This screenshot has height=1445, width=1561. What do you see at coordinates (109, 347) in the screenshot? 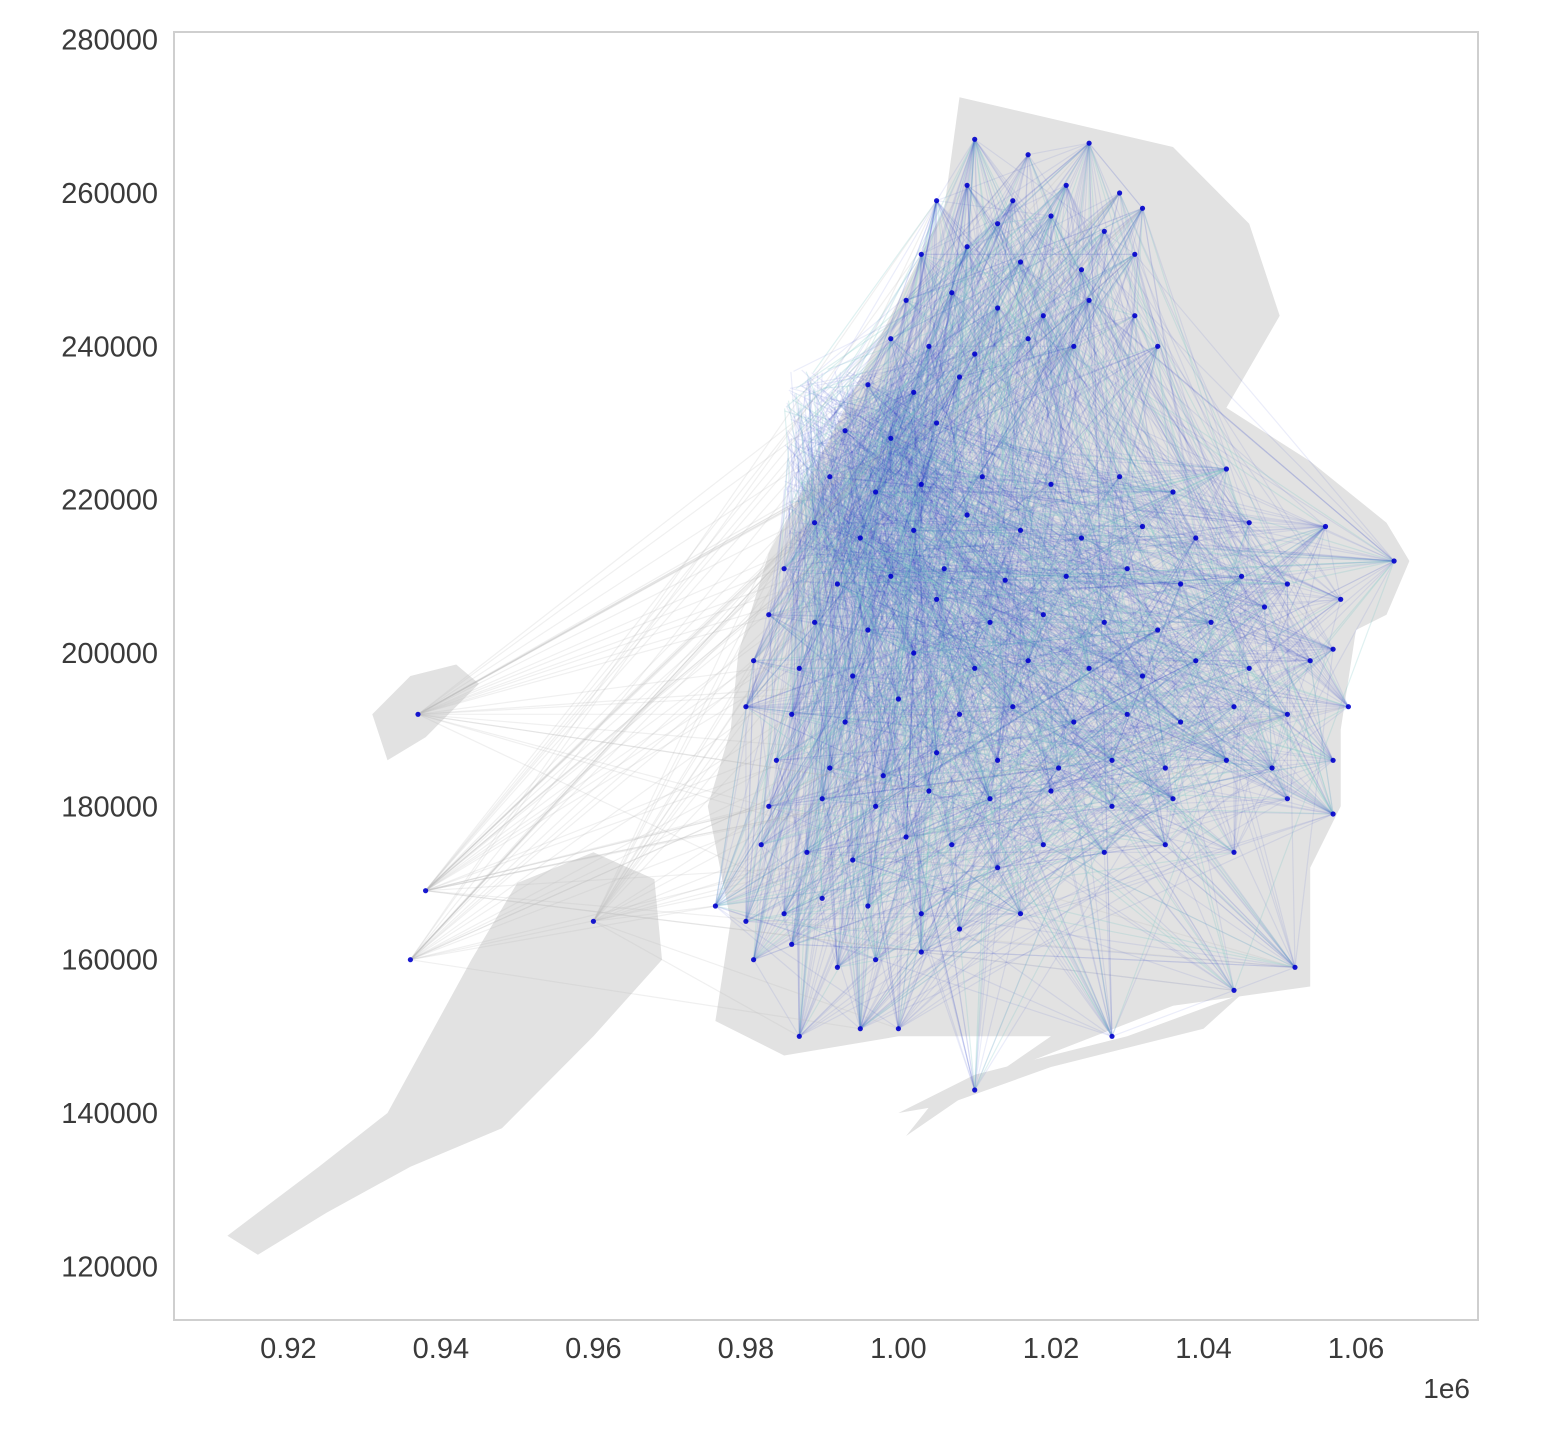
I see `y-tick-label: 240000` at bounding box center [109, 347].